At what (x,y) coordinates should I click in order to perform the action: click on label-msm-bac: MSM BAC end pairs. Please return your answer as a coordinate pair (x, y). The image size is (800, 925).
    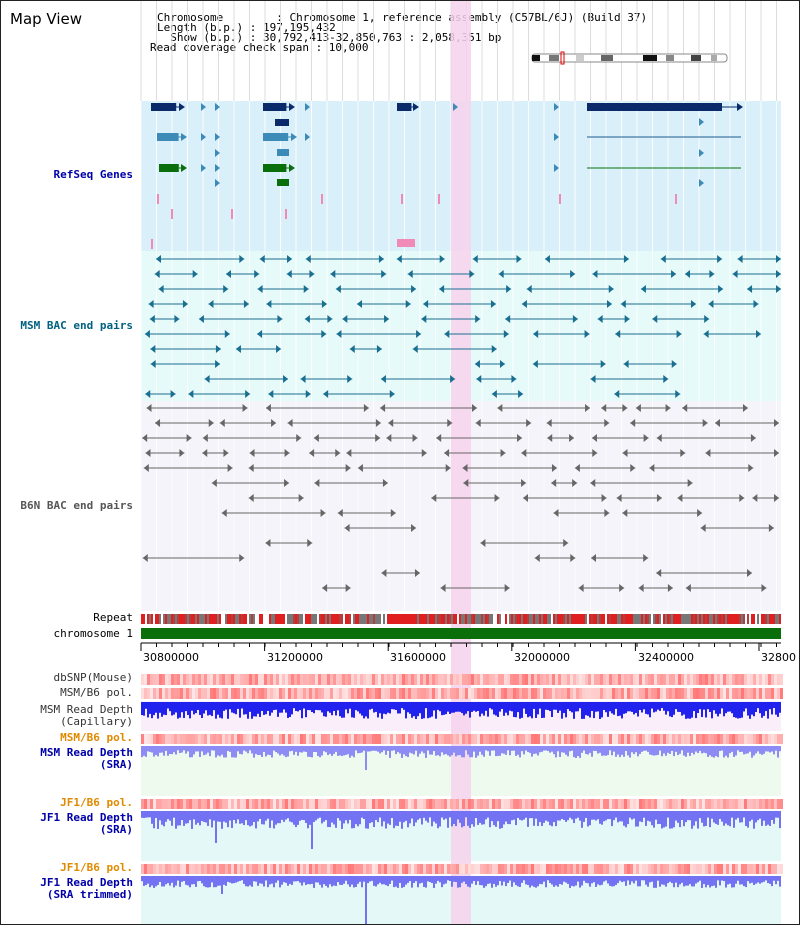
    Looking at the image, I should click on (76, 325).